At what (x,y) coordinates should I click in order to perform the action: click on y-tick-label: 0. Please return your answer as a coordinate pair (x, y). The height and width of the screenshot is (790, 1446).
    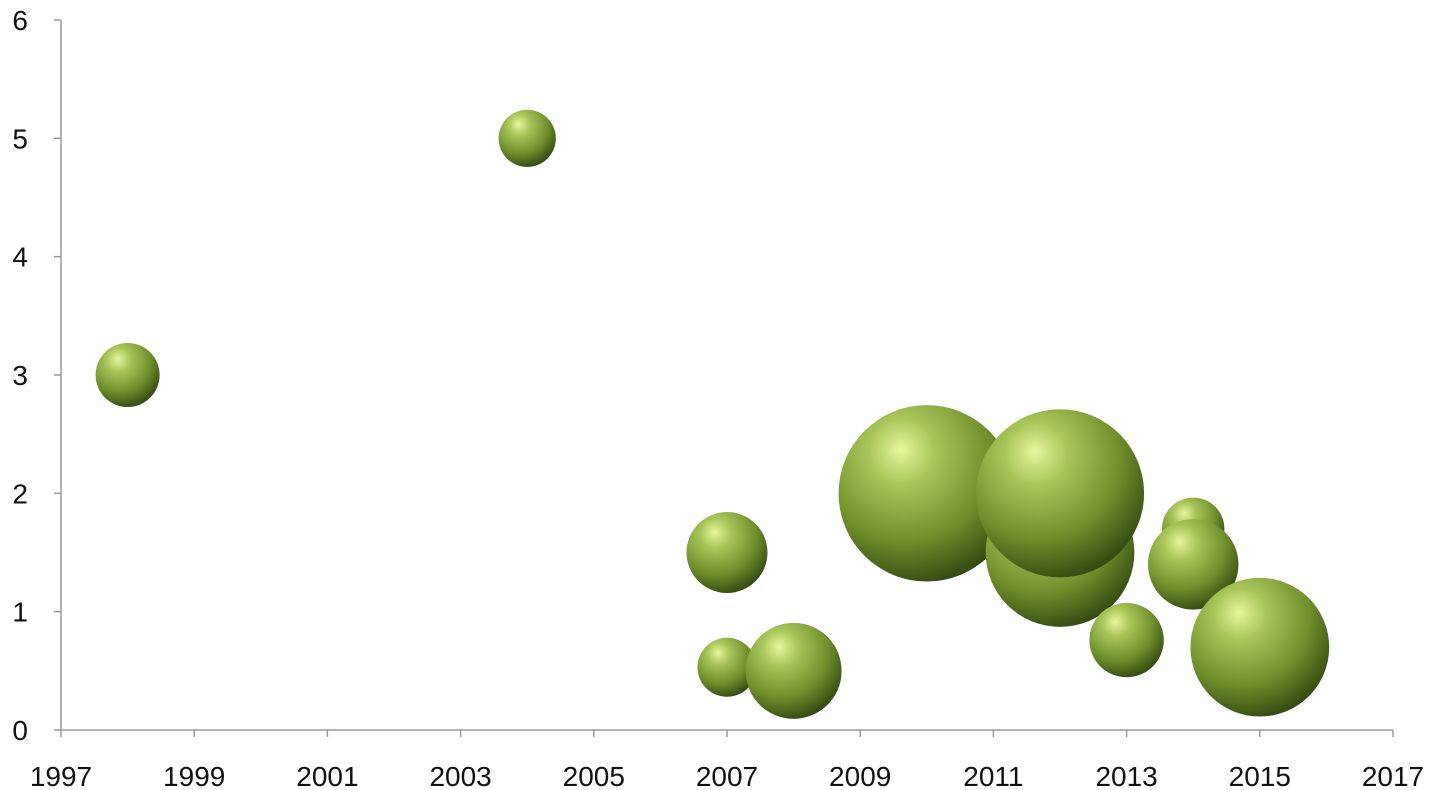
    Looking at the image, I should click on (20, 730).